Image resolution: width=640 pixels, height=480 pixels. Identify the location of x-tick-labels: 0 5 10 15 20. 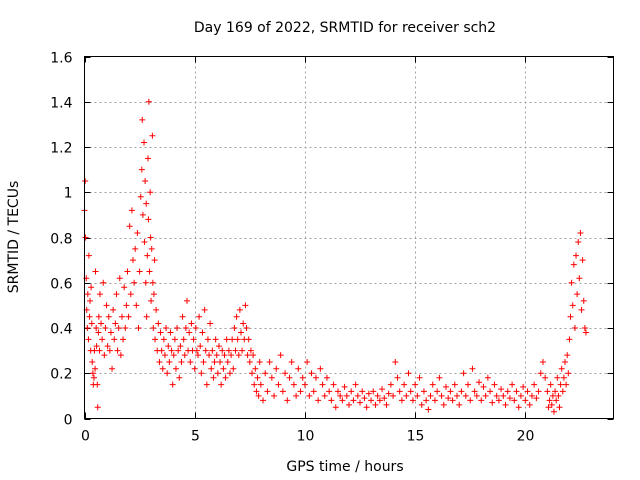
(307, 437).